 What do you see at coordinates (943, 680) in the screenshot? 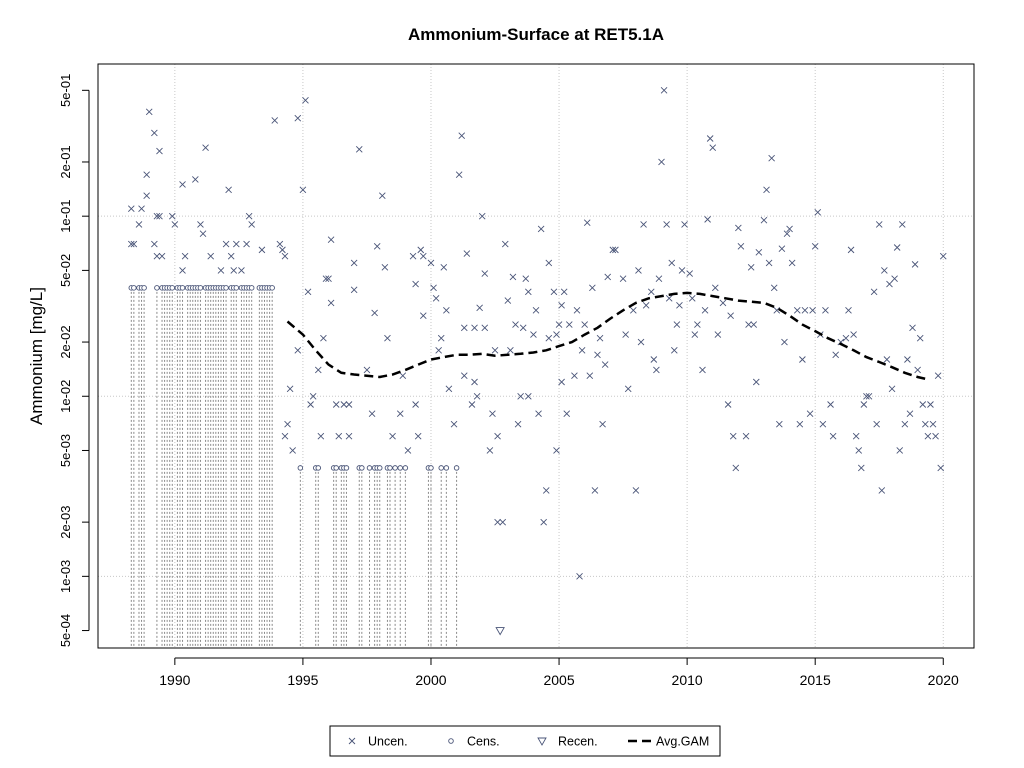
I see `x-tick-label: 2020` at bounding box center [943, 680].